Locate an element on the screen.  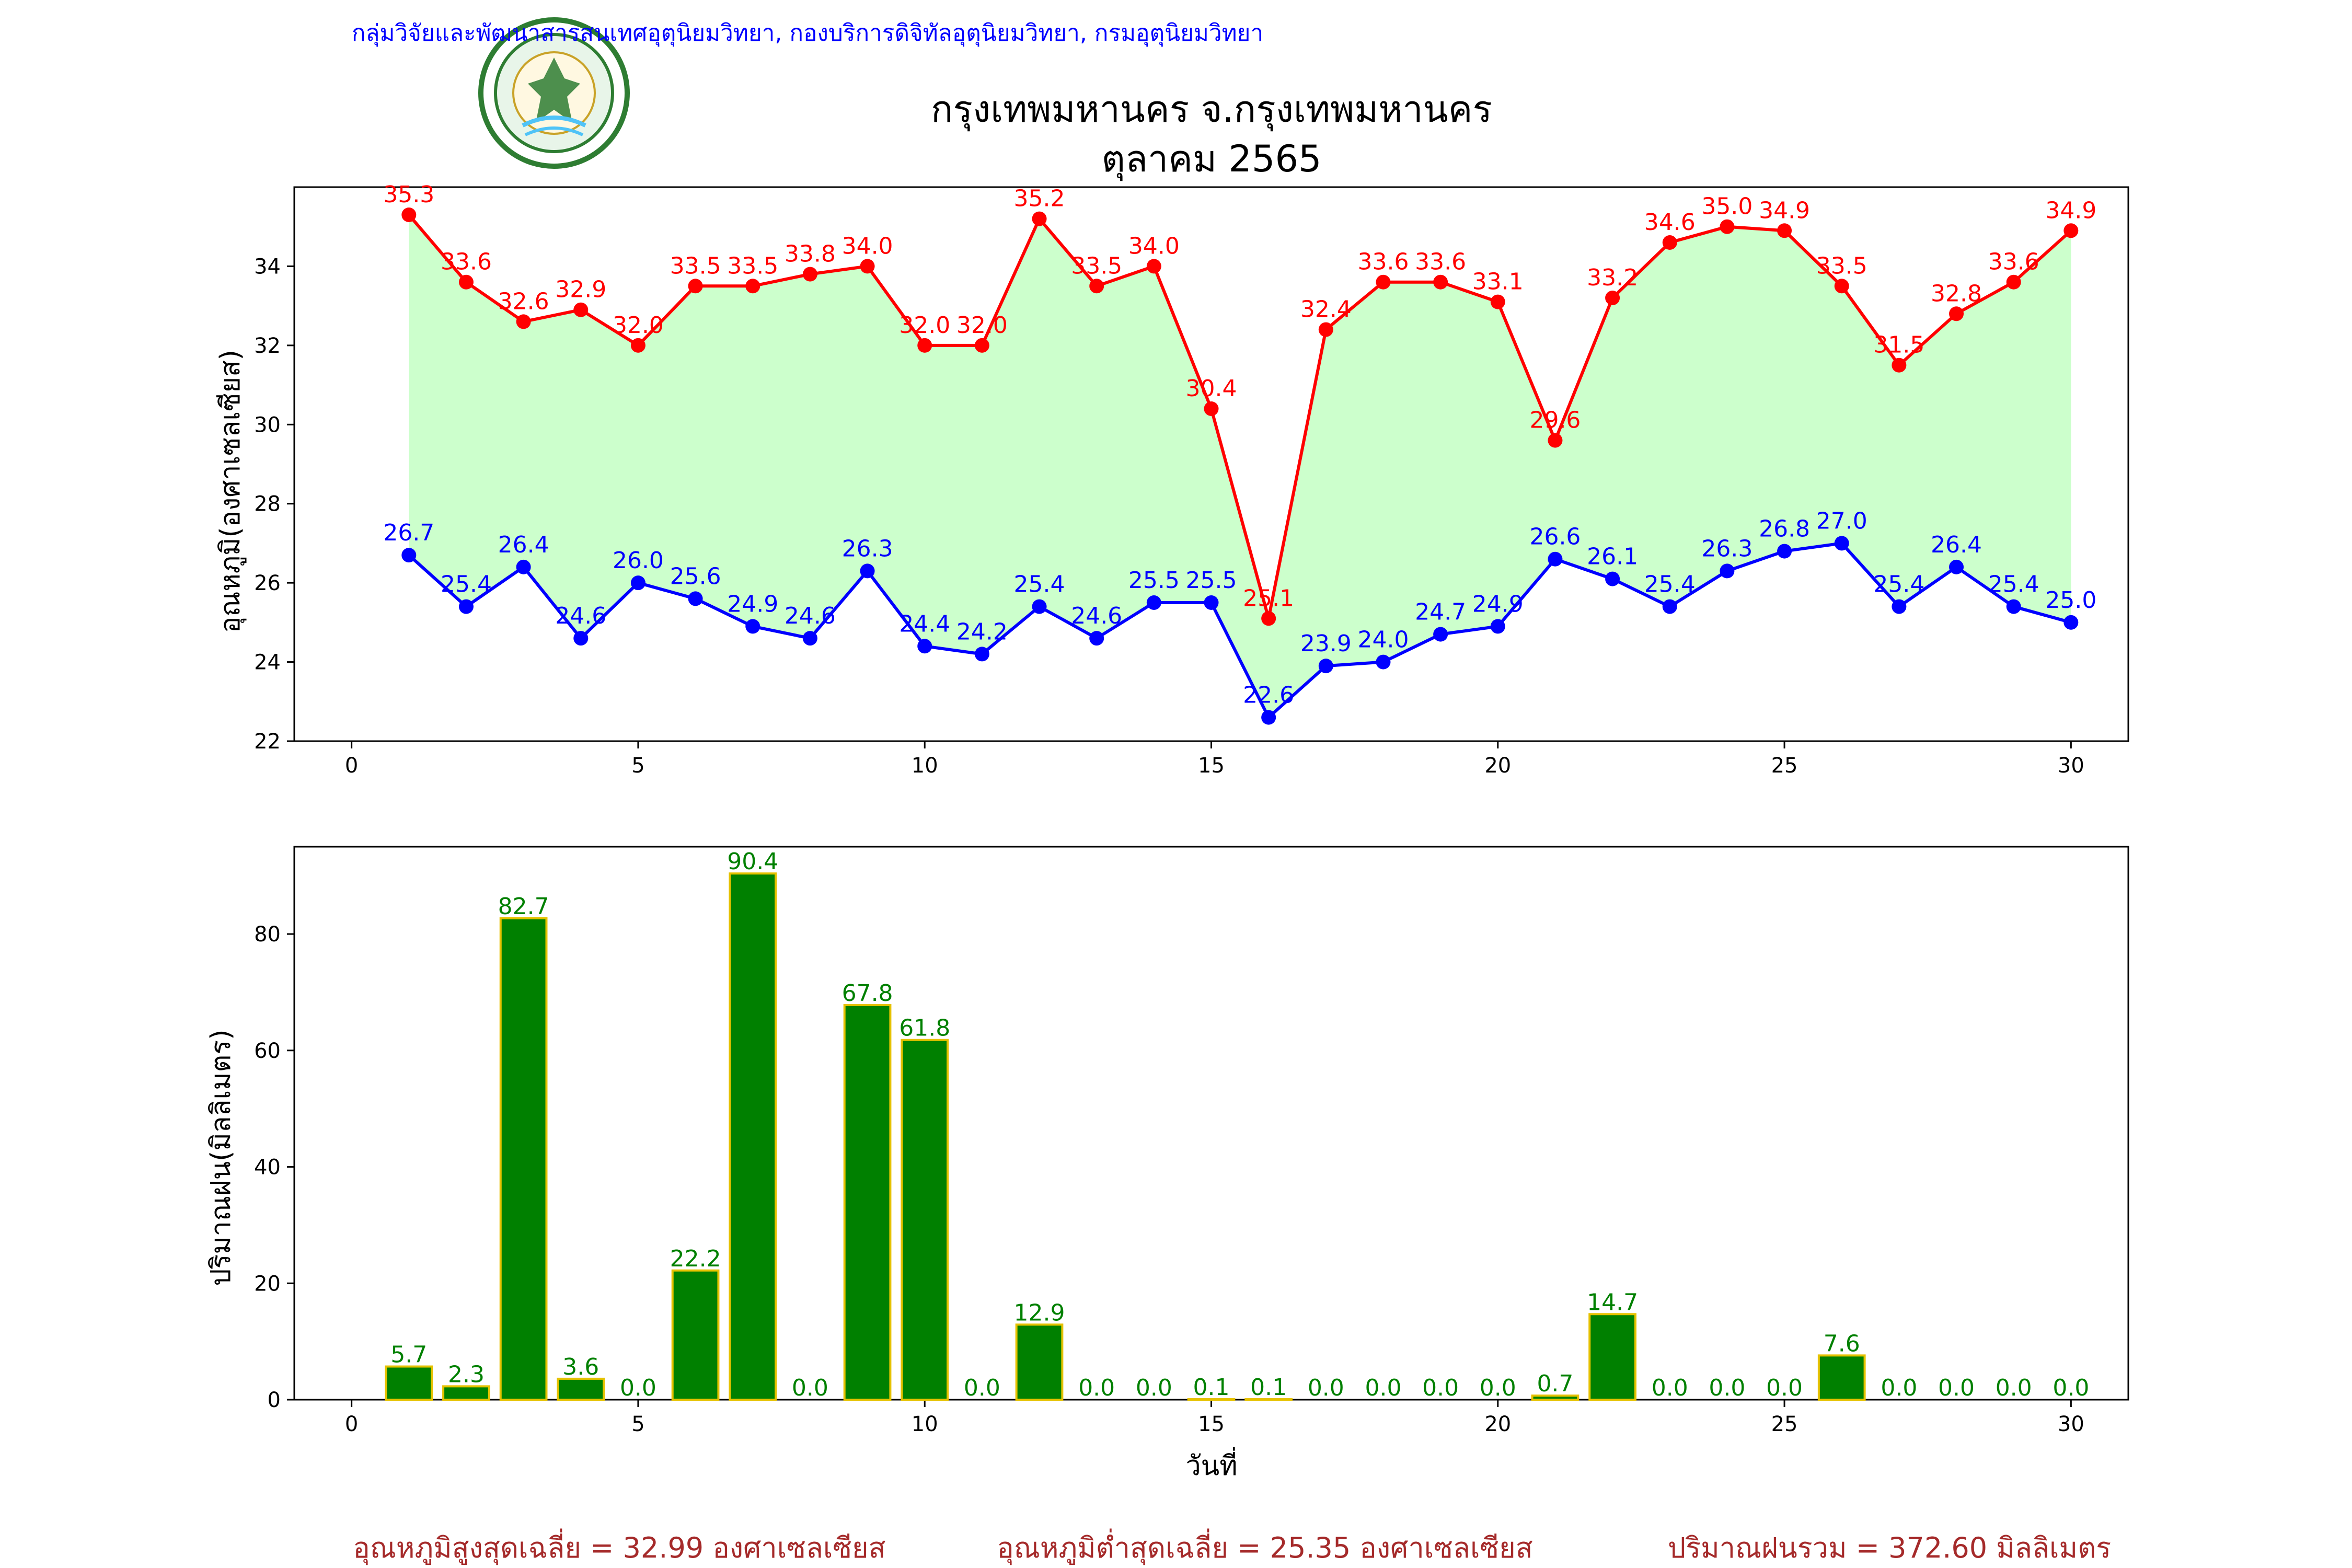
temperature-y-tick-label: 22 is located at coordinates (267, 742).